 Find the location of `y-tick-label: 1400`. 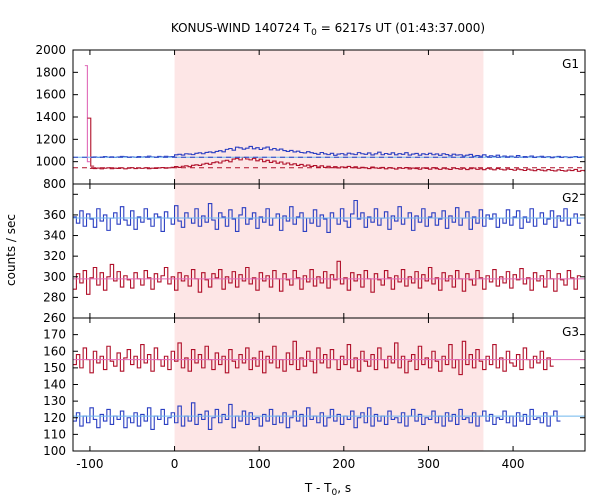

y-tick-label: 1400 is located at coordinates (50, 117).